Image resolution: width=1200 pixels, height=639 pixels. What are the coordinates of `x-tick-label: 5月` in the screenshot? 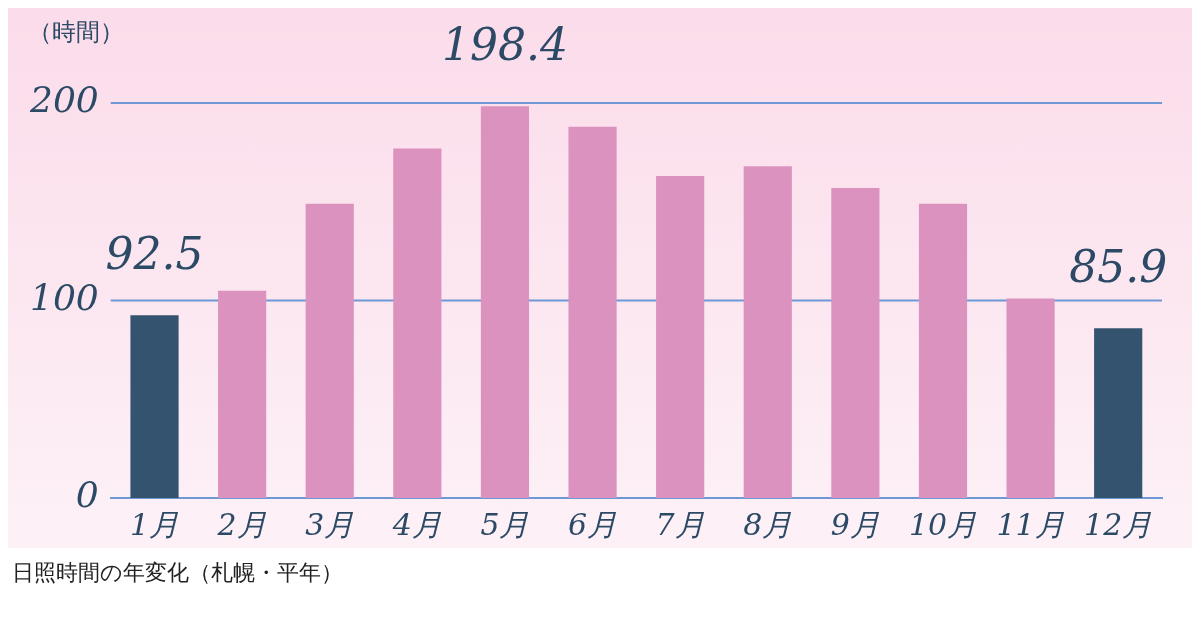 It's located at (505, 524).